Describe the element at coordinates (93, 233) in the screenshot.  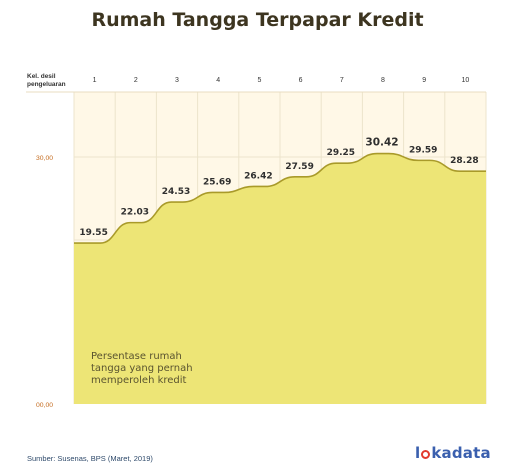
I see `data-label-1: 19.55` at that location.